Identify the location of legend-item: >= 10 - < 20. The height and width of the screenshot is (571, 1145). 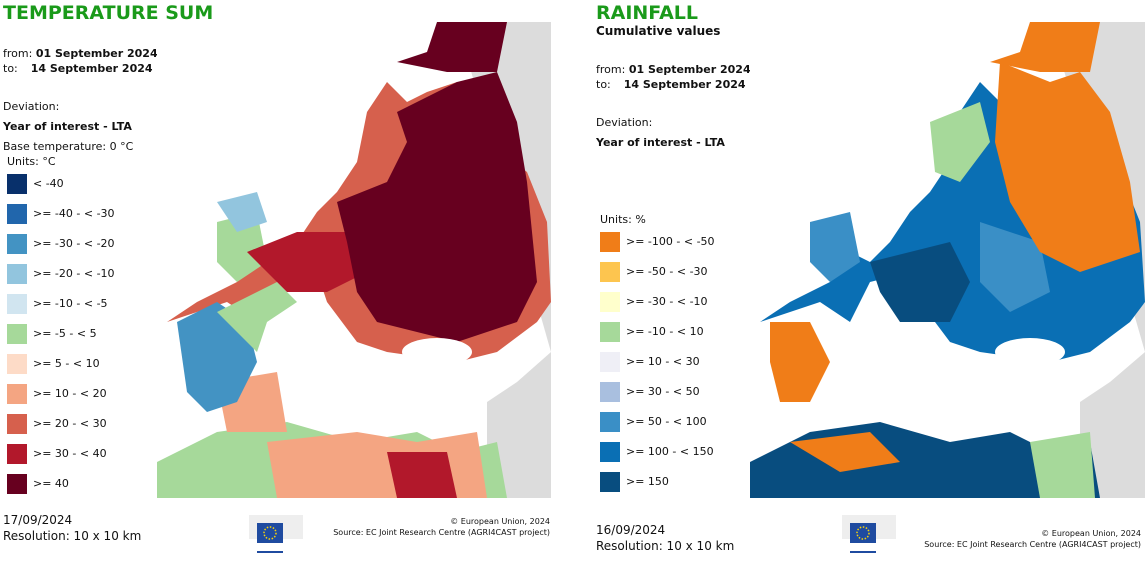
(82, 394).